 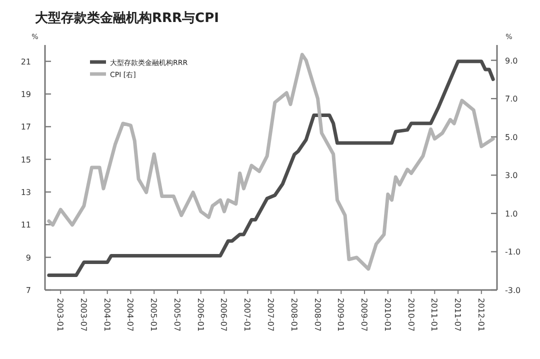 I want to click on y-tick-label: 17, so click(x=25, y=127).